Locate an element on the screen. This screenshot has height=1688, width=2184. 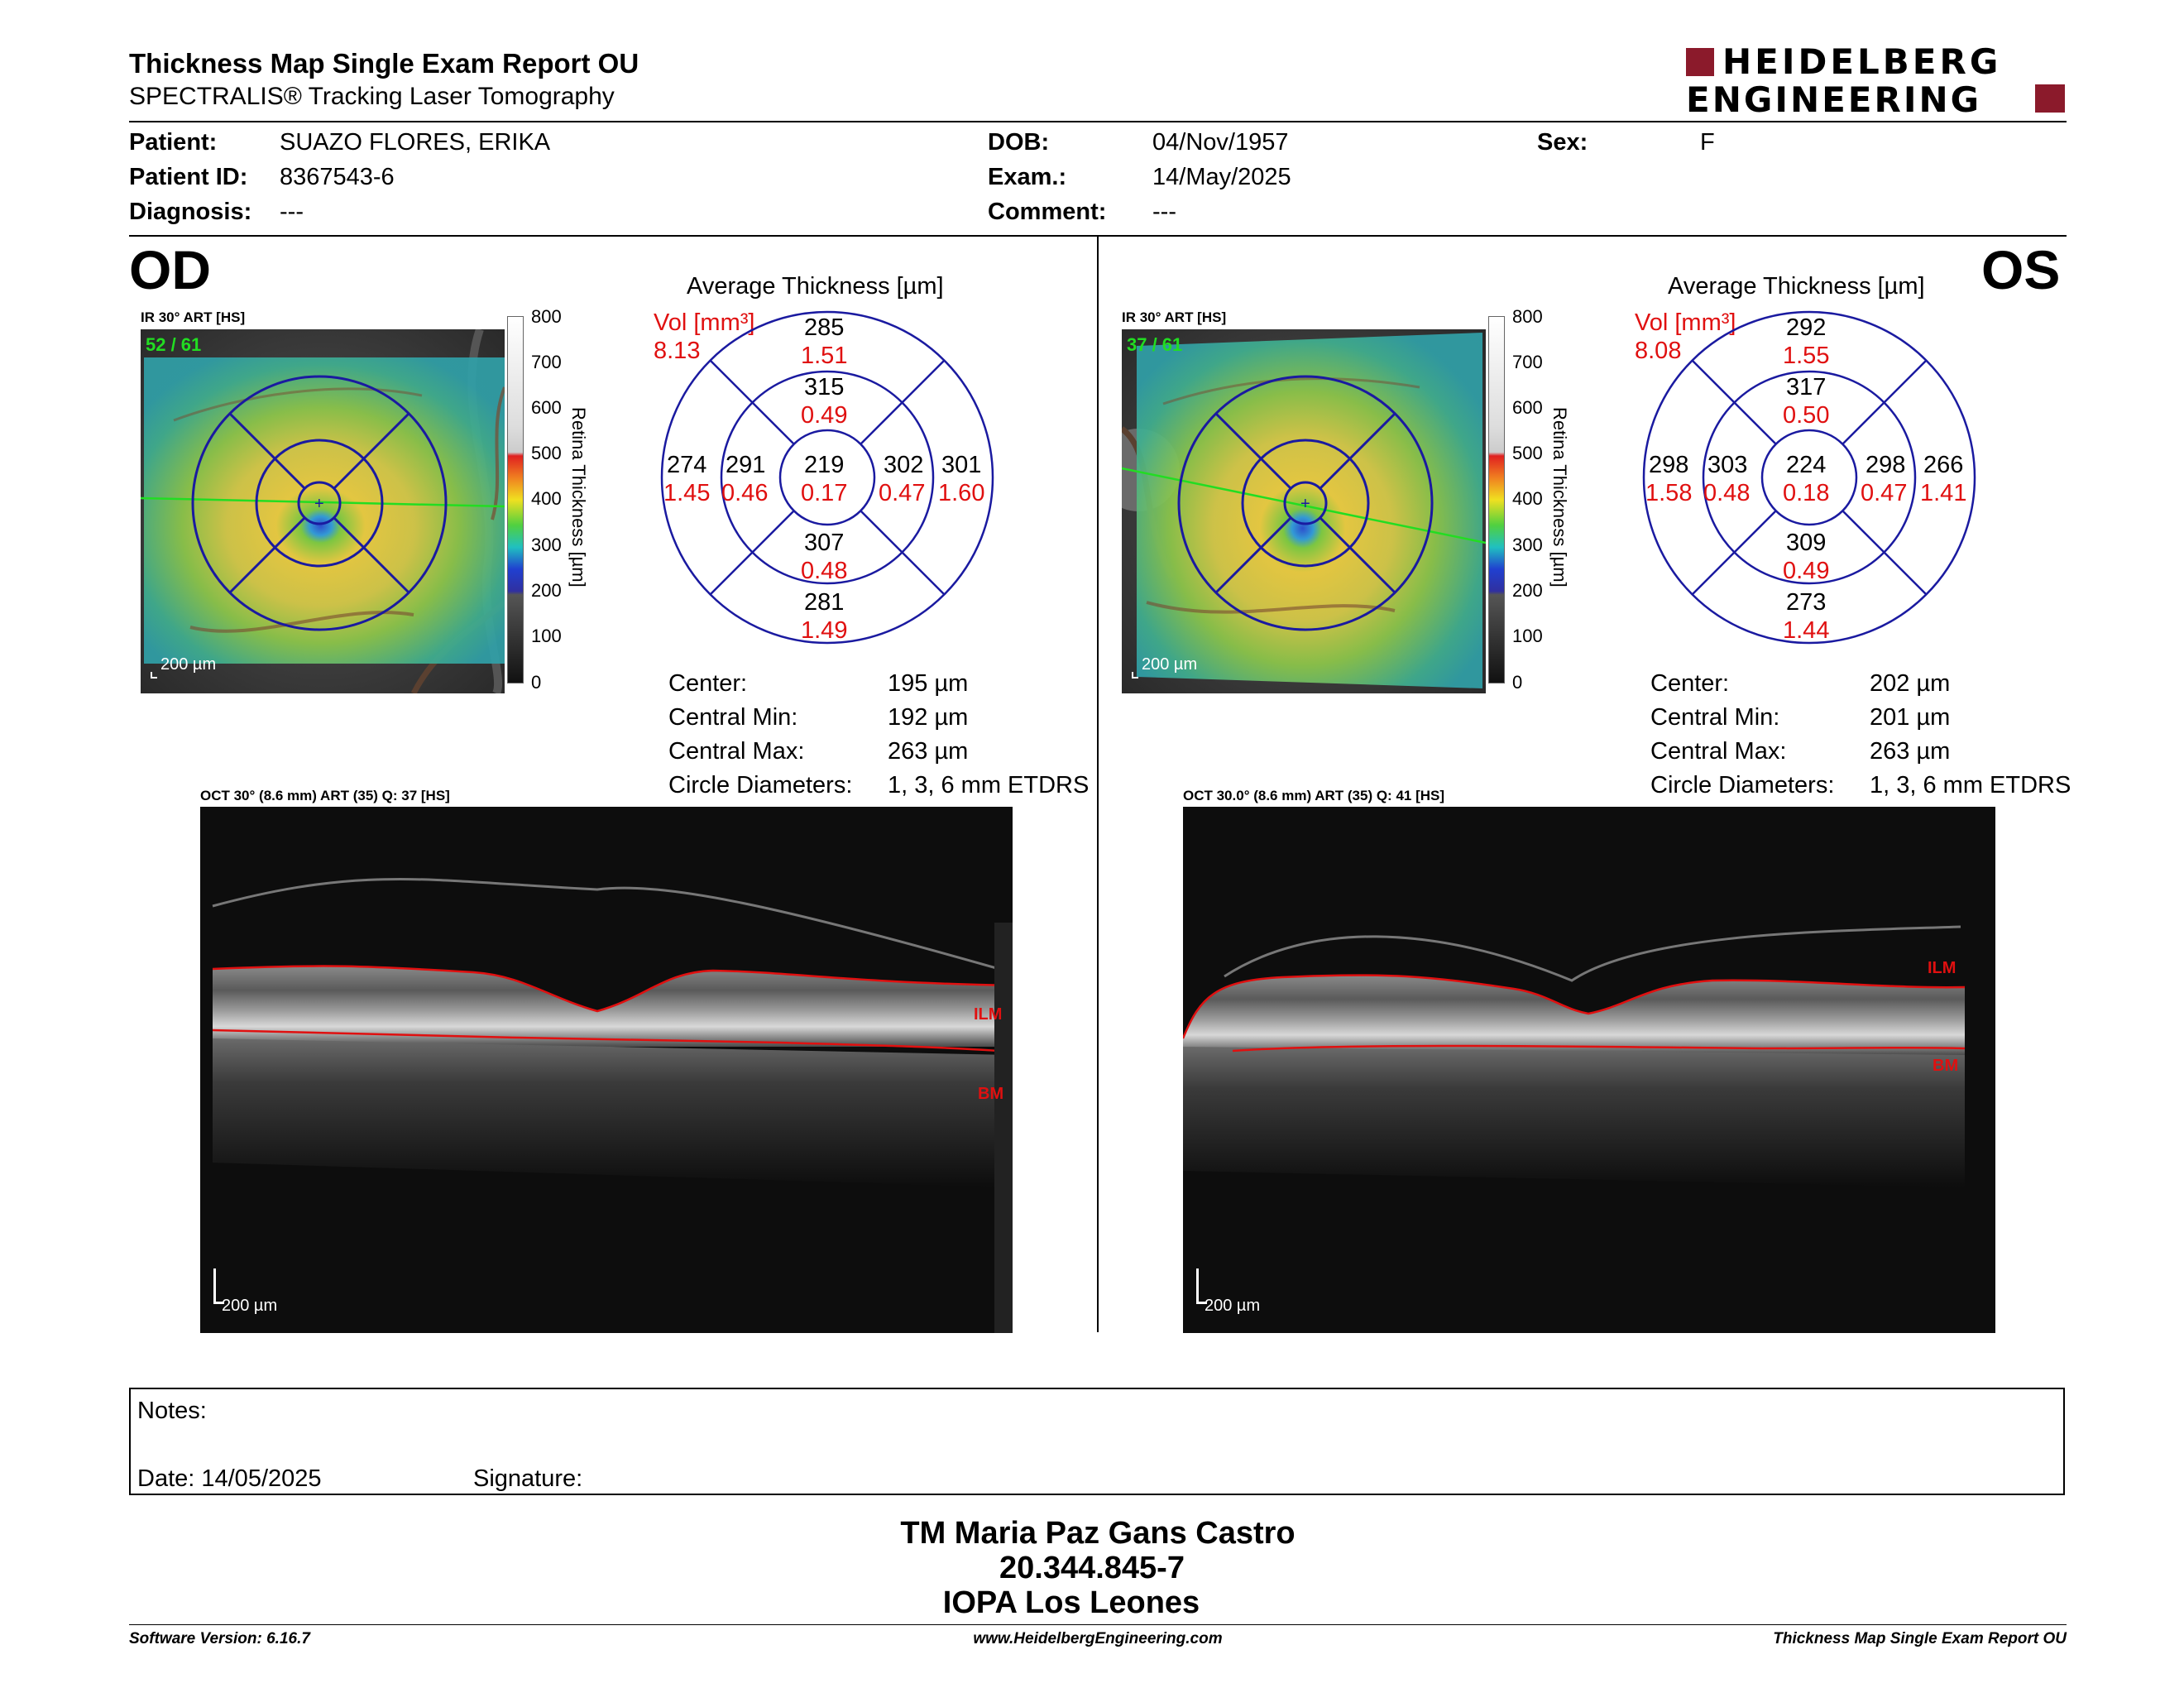
od-stat-max-label: Central Max: is located at coordinates (736, 751).